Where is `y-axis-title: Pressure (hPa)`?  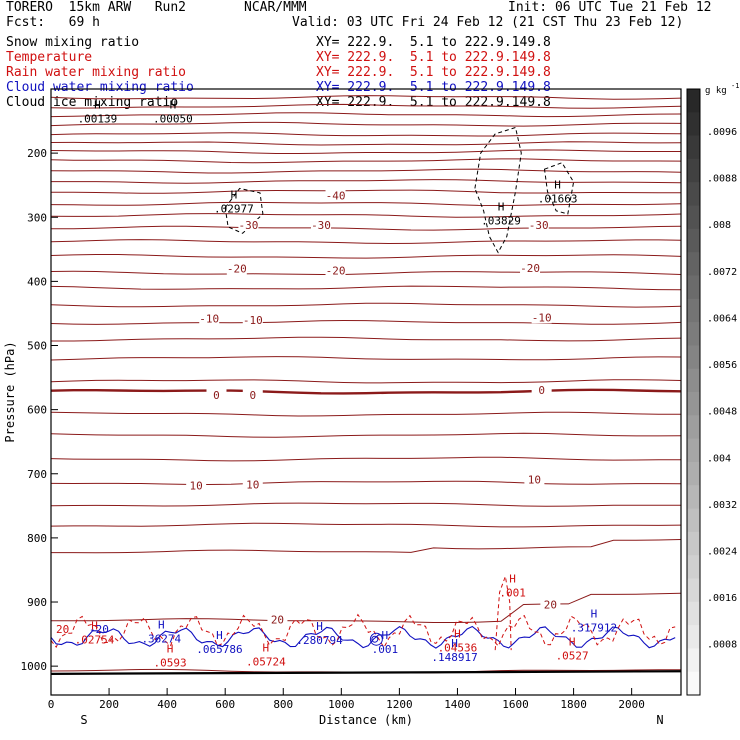 y-axis-title: Pressure (hPa) is located at coordinates (10, 391).